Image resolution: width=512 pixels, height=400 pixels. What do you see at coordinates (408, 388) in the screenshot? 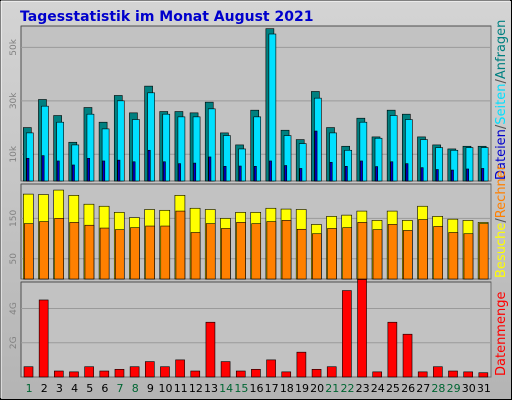
I see `x-tick-label: 26` at bounding box center [408, 388].